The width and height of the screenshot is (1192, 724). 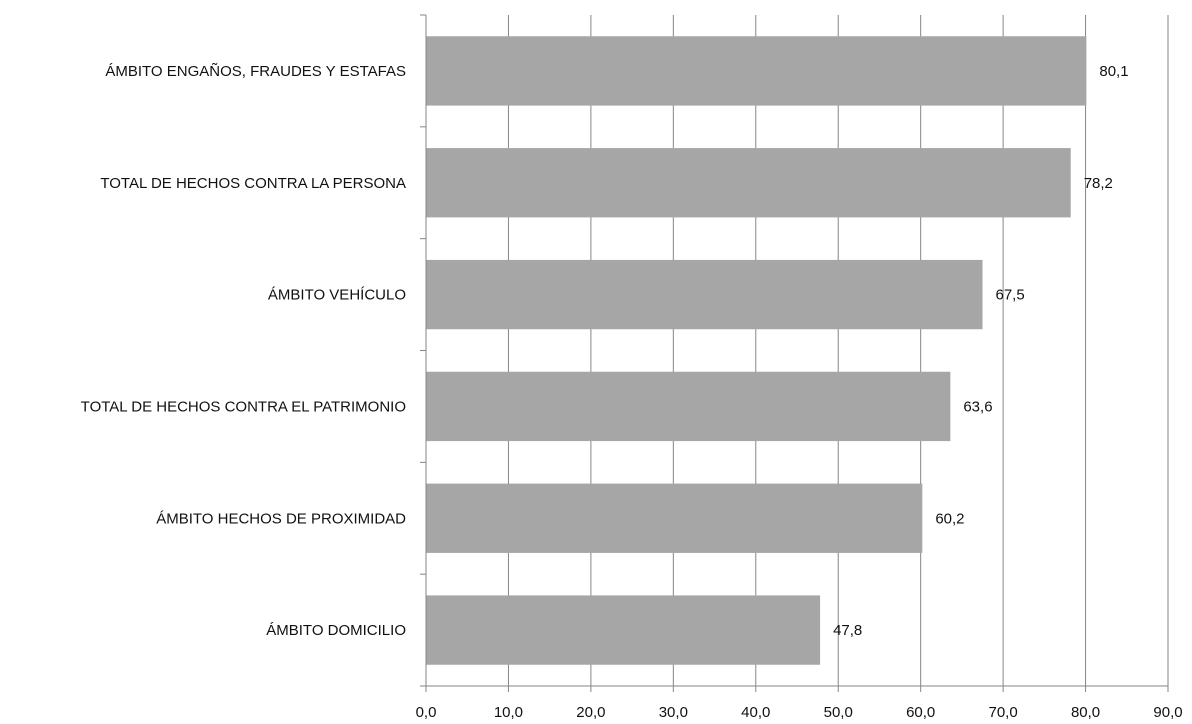 I want to click on x-tick-label: 10,0, so click(x=508, y=712).